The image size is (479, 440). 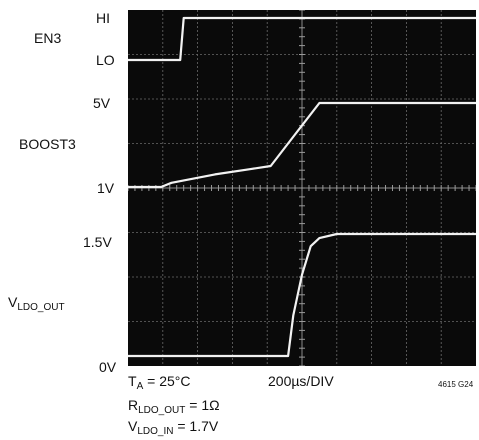 I want to click on zero-volt-label: 0V, so click(x=108, y=367).